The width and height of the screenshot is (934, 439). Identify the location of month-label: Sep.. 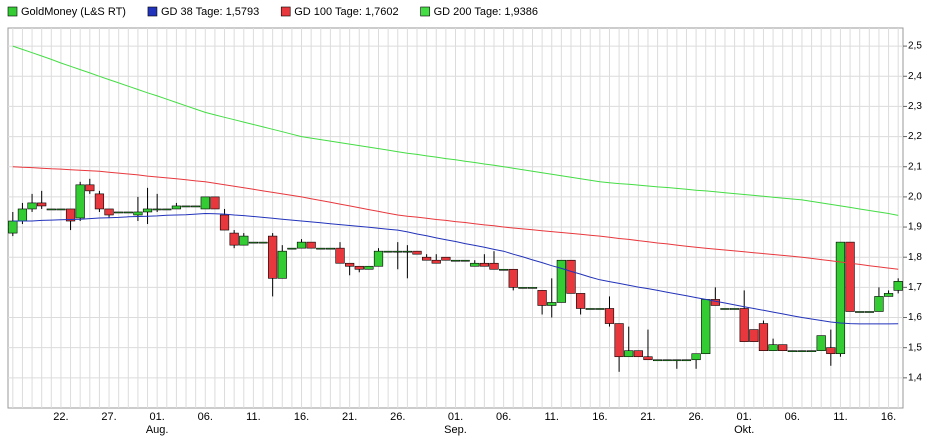
(455, 430).